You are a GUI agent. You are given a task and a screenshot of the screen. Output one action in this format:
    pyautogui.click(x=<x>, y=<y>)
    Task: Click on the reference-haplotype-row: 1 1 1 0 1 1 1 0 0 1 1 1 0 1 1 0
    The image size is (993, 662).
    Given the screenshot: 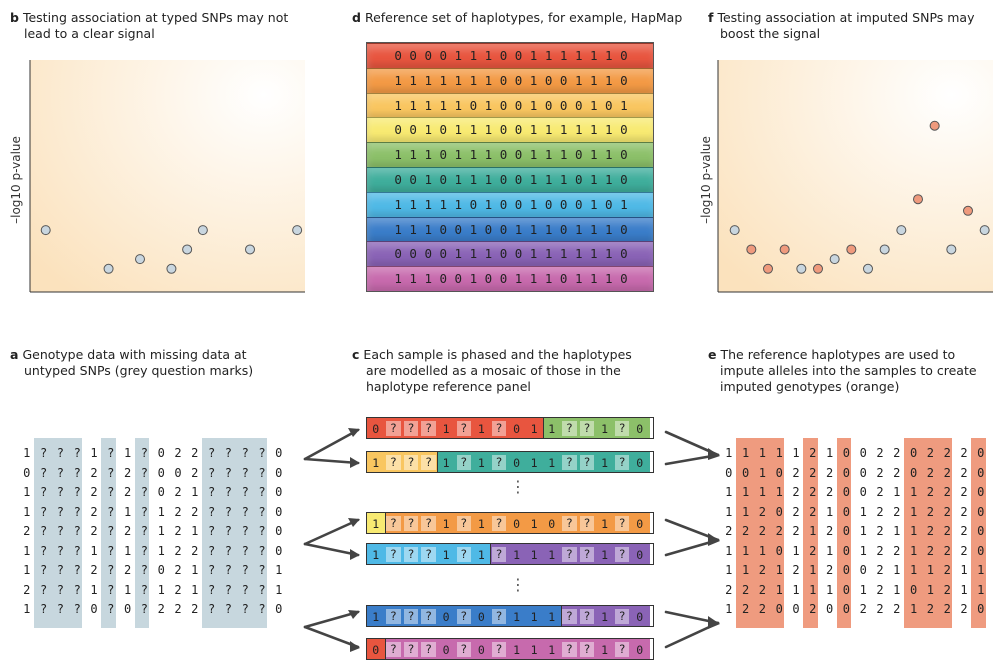 What is the action you would take?
    pyautogui.click(x=510, y=155)
    